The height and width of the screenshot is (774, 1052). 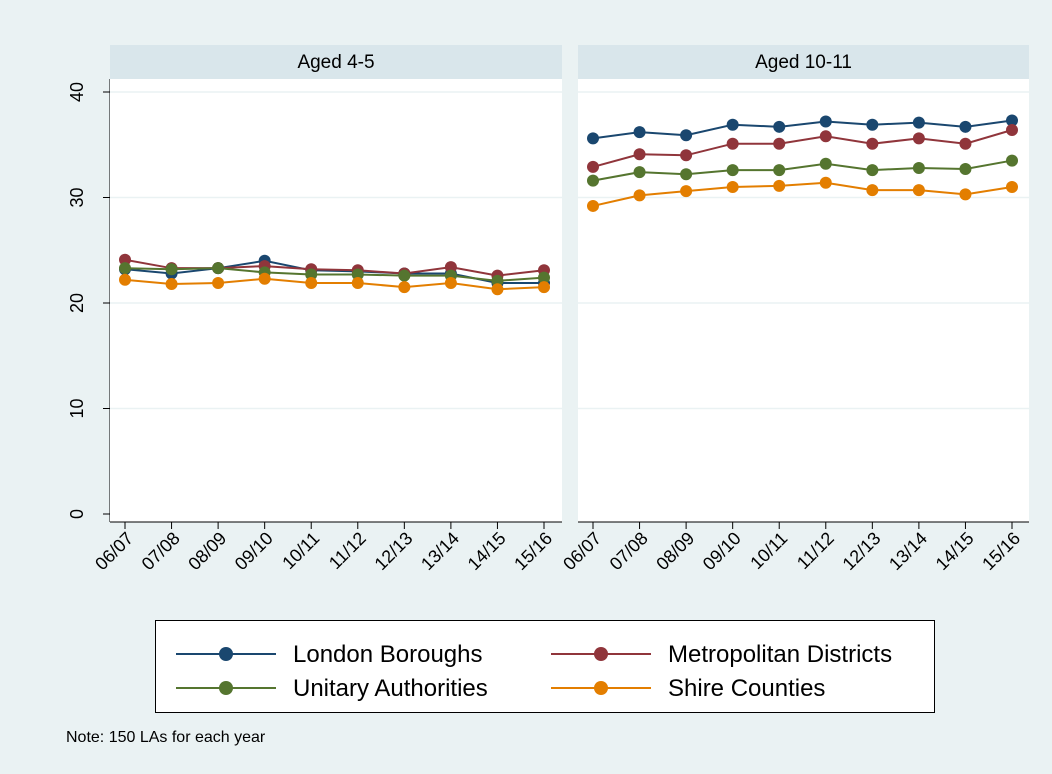 I want to click on x-tick-label-0-5: 11/12, so click(x=347, y=550).